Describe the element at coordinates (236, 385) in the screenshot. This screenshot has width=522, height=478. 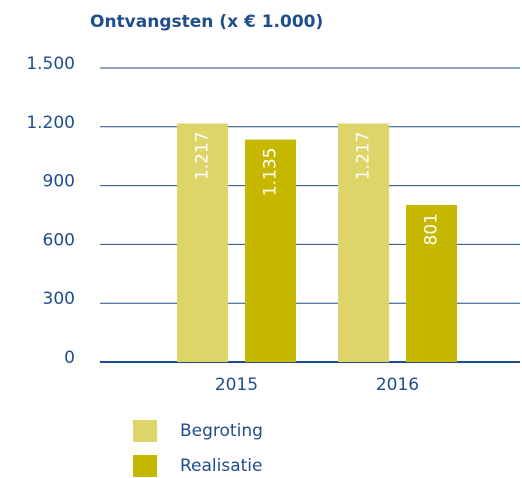
I see `x-tick-label: 2015` at that location.